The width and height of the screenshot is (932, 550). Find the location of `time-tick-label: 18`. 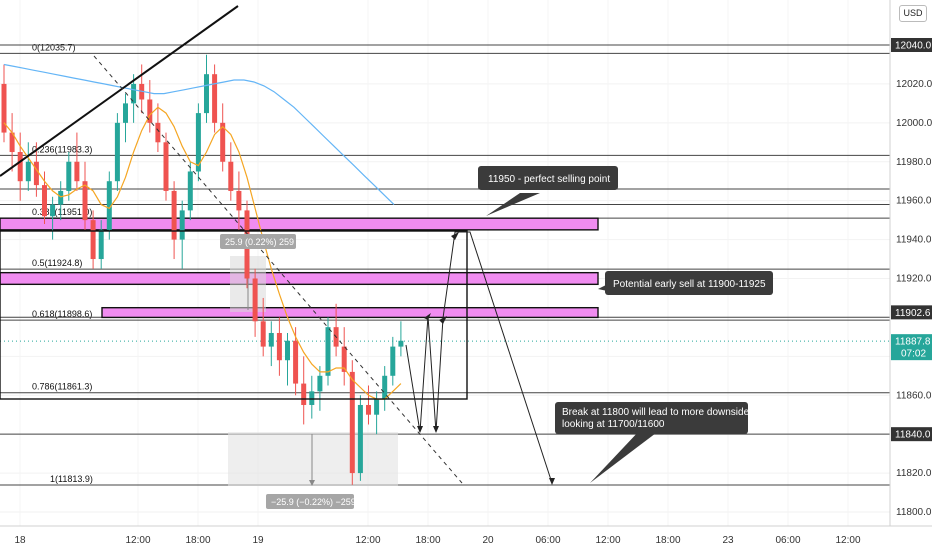

time-tick-label: 18 is located at coordinates (20, 540).